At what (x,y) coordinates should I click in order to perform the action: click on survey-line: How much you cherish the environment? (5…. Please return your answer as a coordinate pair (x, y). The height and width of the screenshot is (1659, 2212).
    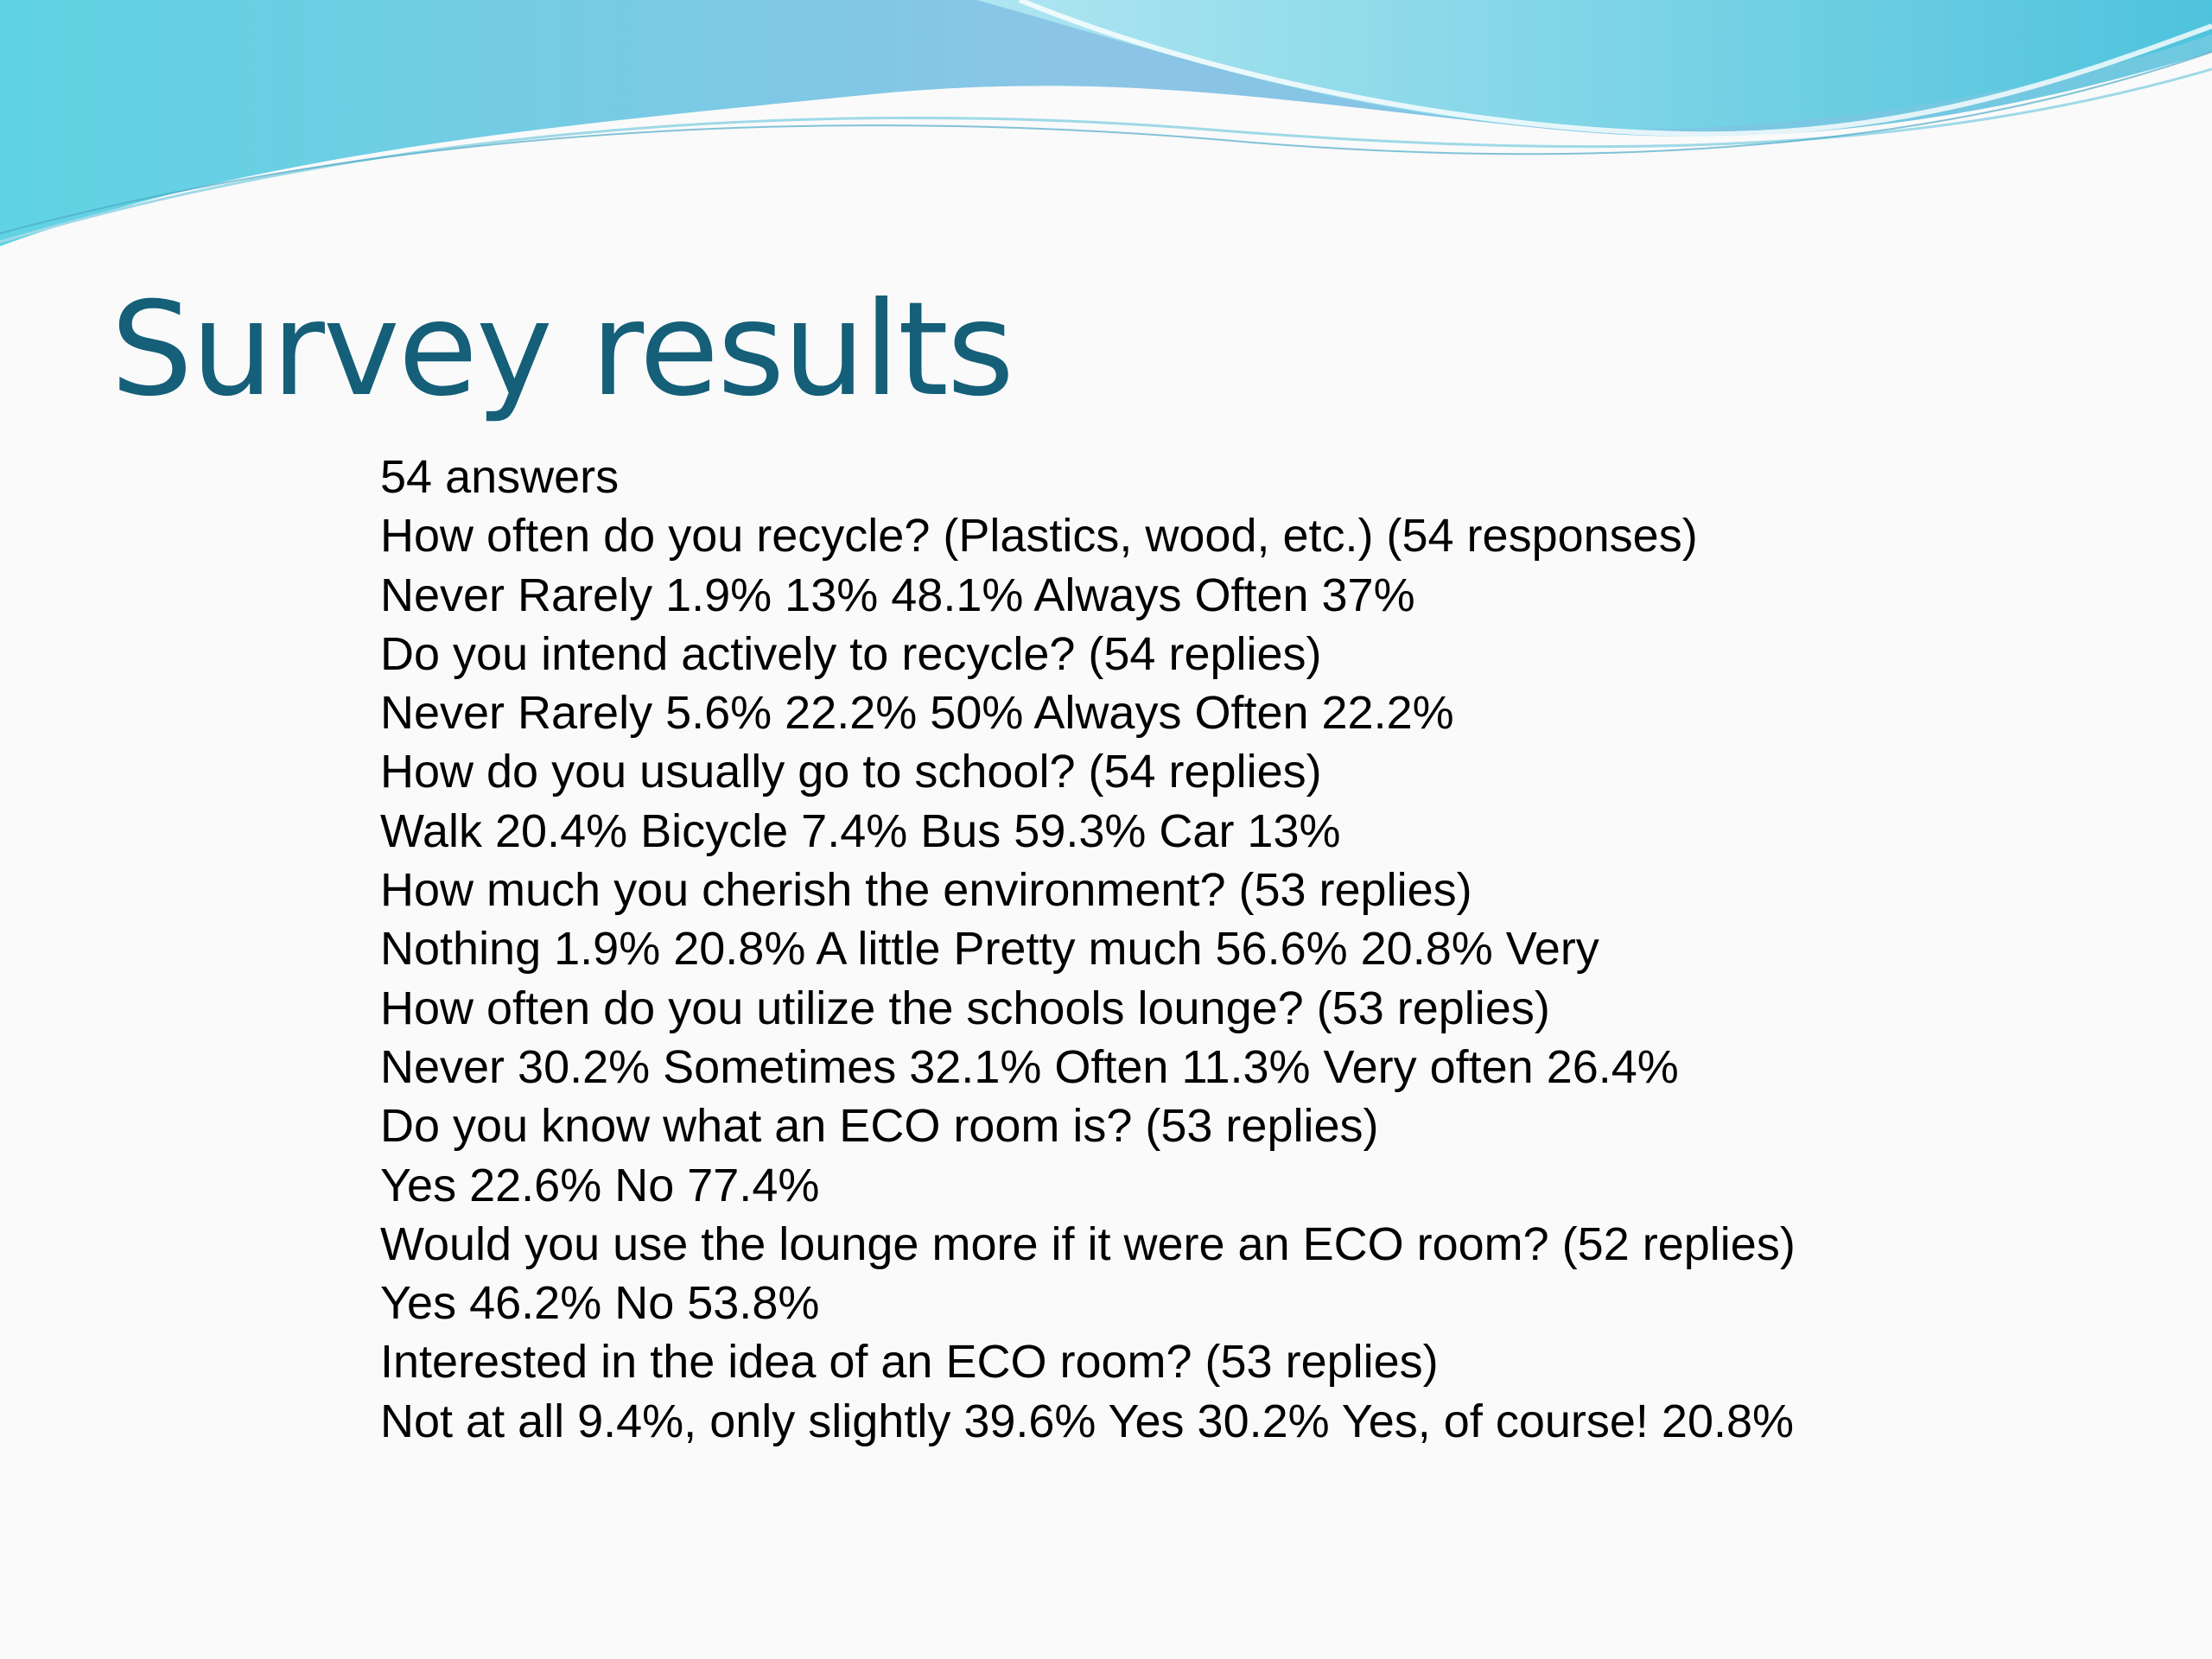
    Looking at the image, I should click on (926, 890).